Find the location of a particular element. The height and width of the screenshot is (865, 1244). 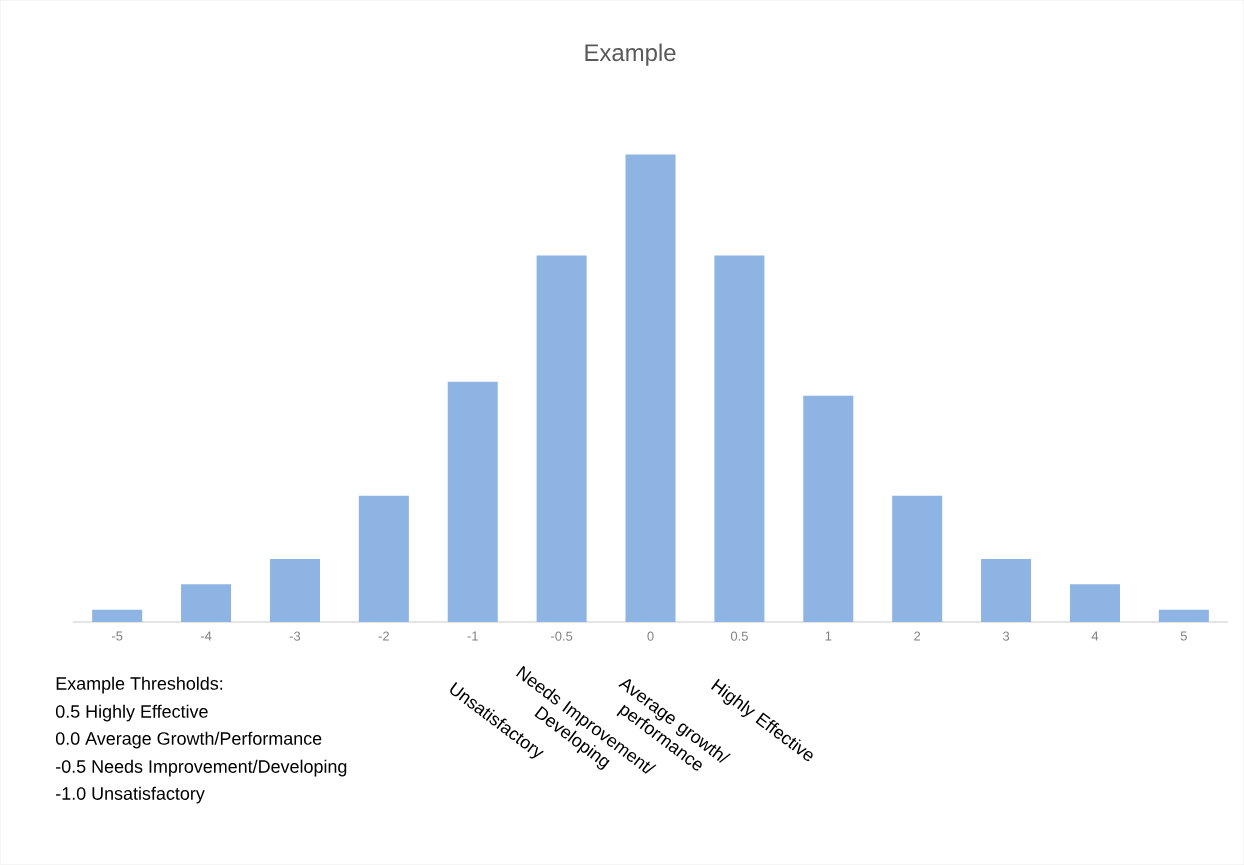

text: 0.5 Highly Effective is located at coordinates (131, 713).